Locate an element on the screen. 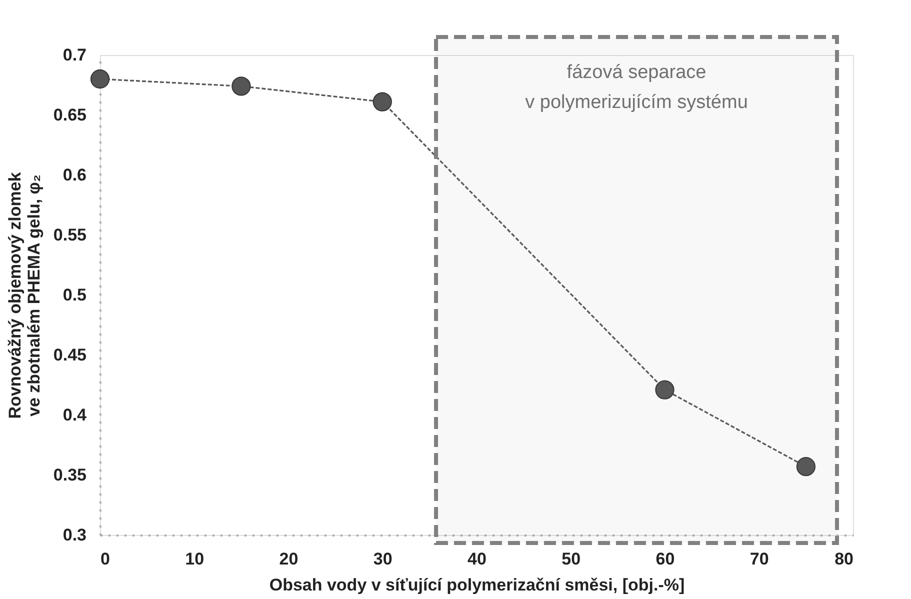 The height and width of the screenshot is (599, 911). y-tick-label: 0.5 is located at coordinates (74, 295).